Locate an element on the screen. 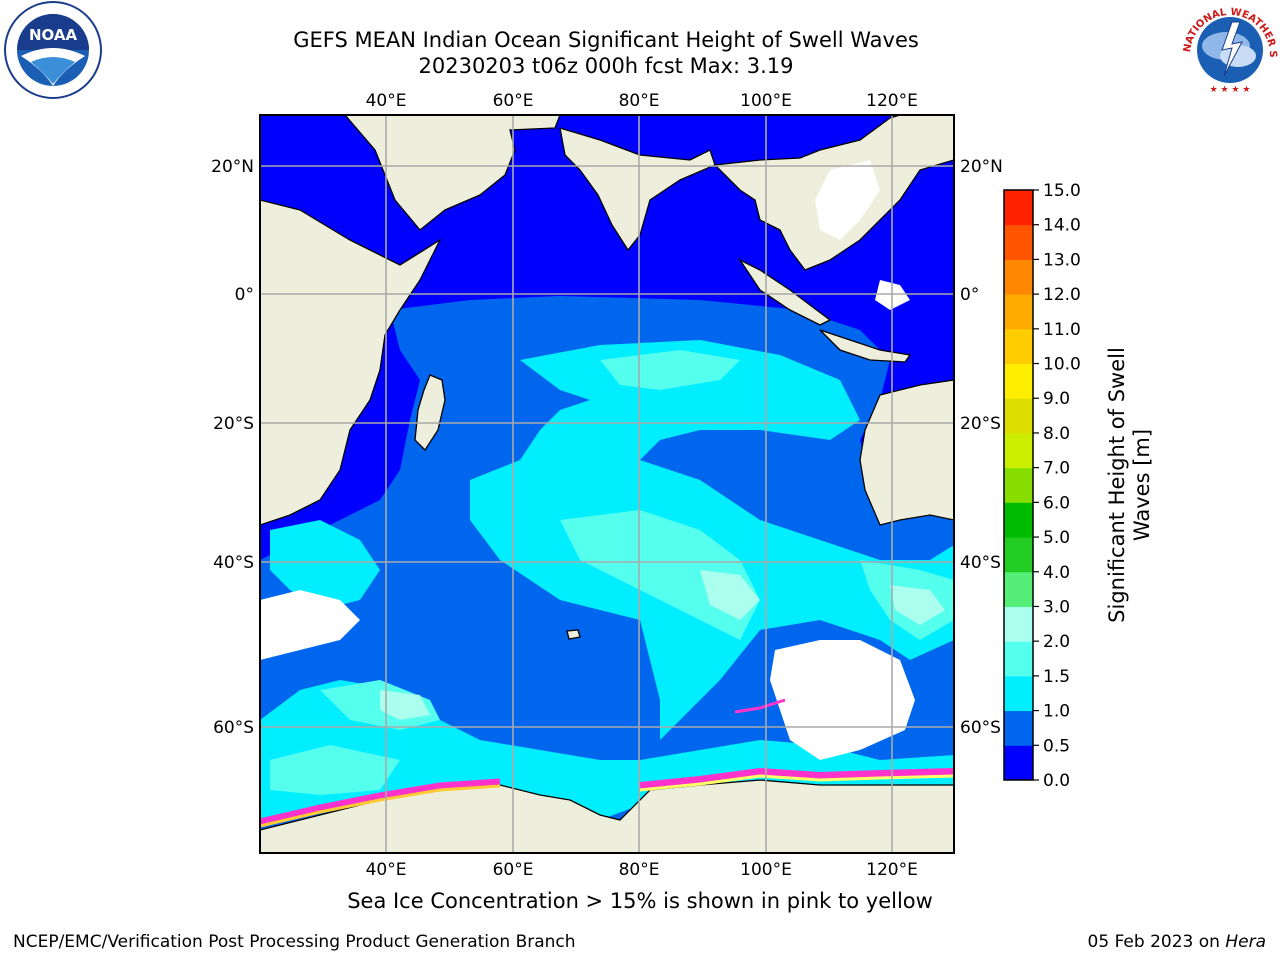  colorbar-tick-label: 7.0 is located at coordinates (1056, 469).